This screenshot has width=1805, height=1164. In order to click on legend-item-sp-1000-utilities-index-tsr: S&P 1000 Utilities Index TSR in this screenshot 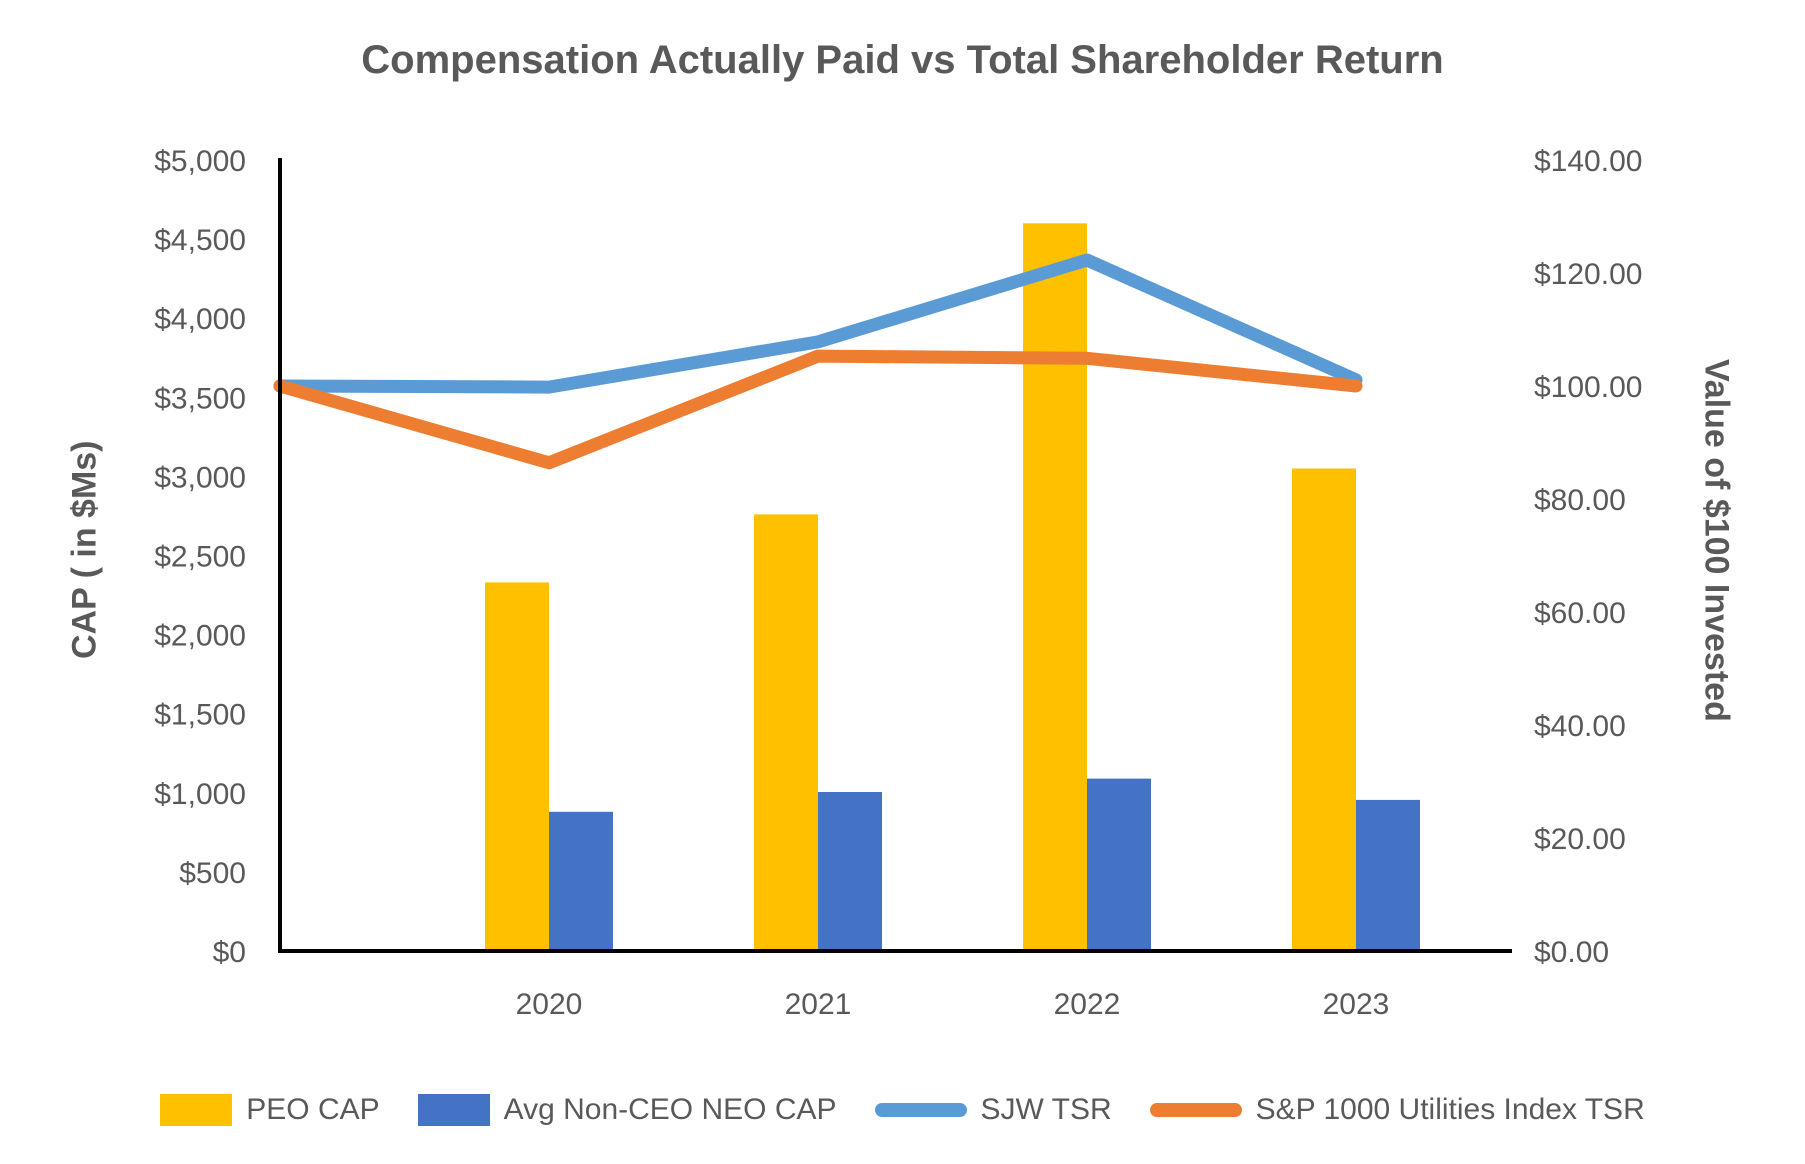, I will do `click(1397, 1110)`.